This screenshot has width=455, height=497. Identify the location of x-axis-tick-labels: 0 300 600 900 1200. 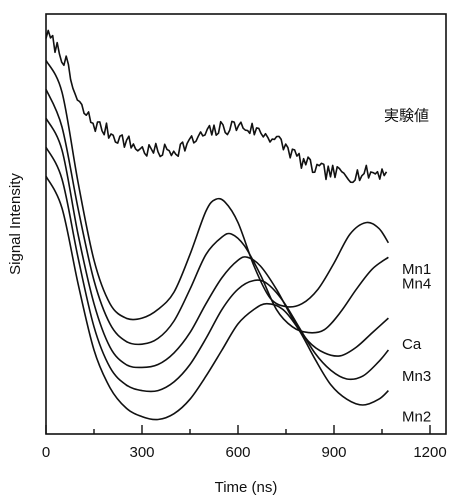
(244, 452).